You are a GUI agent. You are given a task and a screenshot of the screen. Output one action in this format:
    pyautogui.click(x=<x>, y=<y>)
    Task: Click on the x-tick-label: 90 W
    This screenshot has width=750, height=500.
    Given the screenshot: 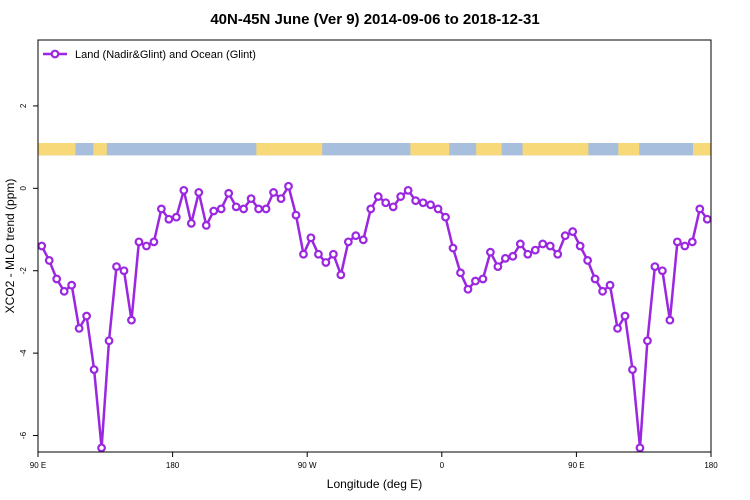 What is the action you would take?
    pyautogui.click(x=307, y=465)
    